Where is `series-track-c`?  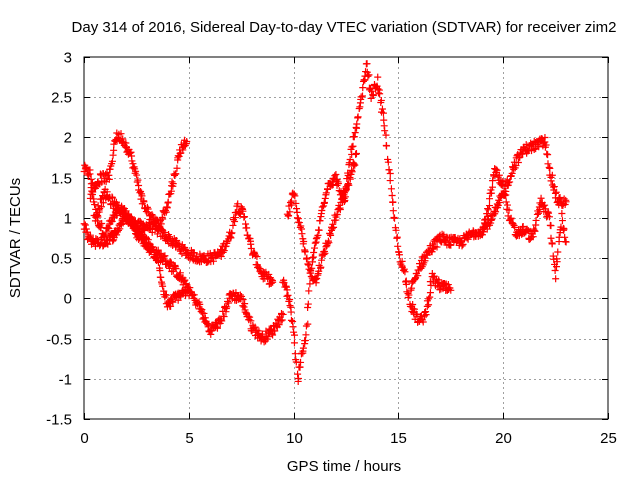 series-track-c is located at coordinates (138, 182).